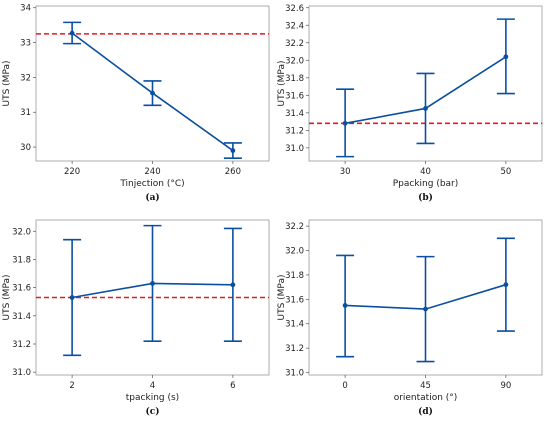 This screenshot has height=421, width=550. What do you see at coordinates (25, 9) in the screenshot?
I see `y-tick-label: 34` at bounding box center [25, 9].